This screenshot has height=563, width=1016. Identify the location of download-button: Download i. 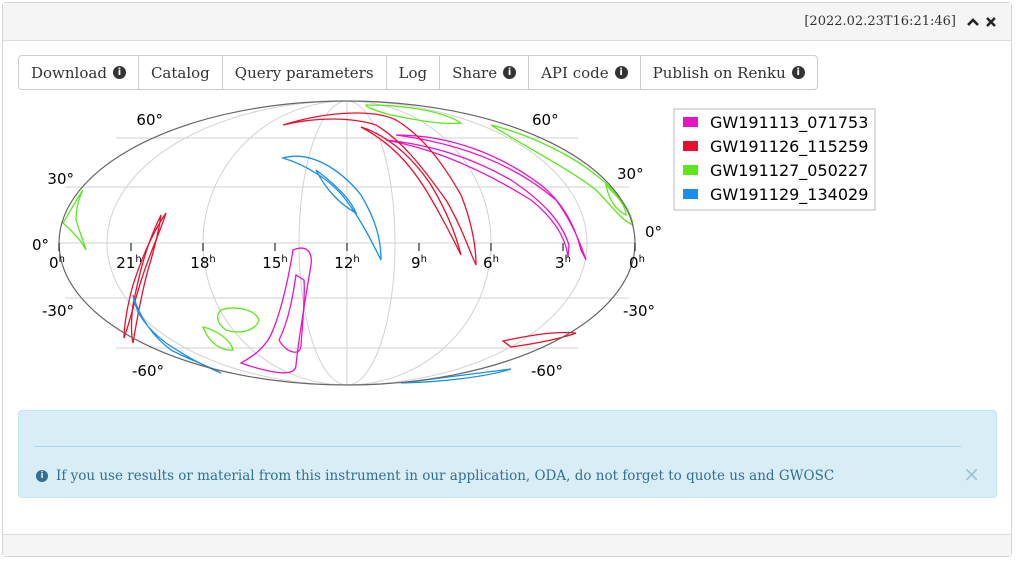
(79, 72).